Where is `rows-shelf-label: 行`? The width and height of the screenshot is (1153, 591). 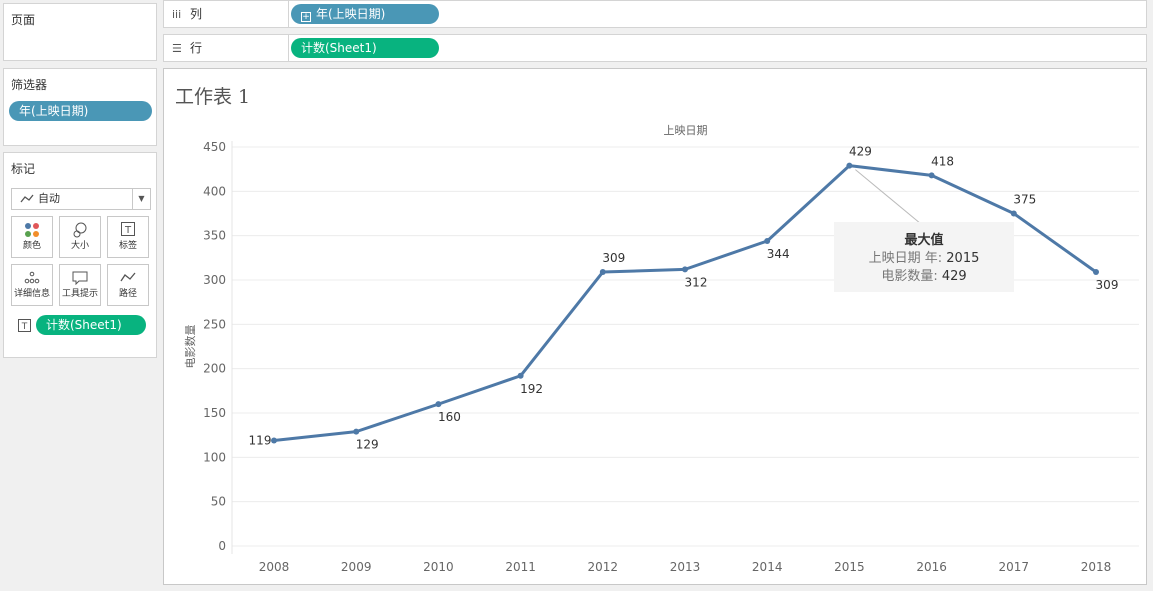
rows-shelf-label: 行 is located at coordinates (196, 48).